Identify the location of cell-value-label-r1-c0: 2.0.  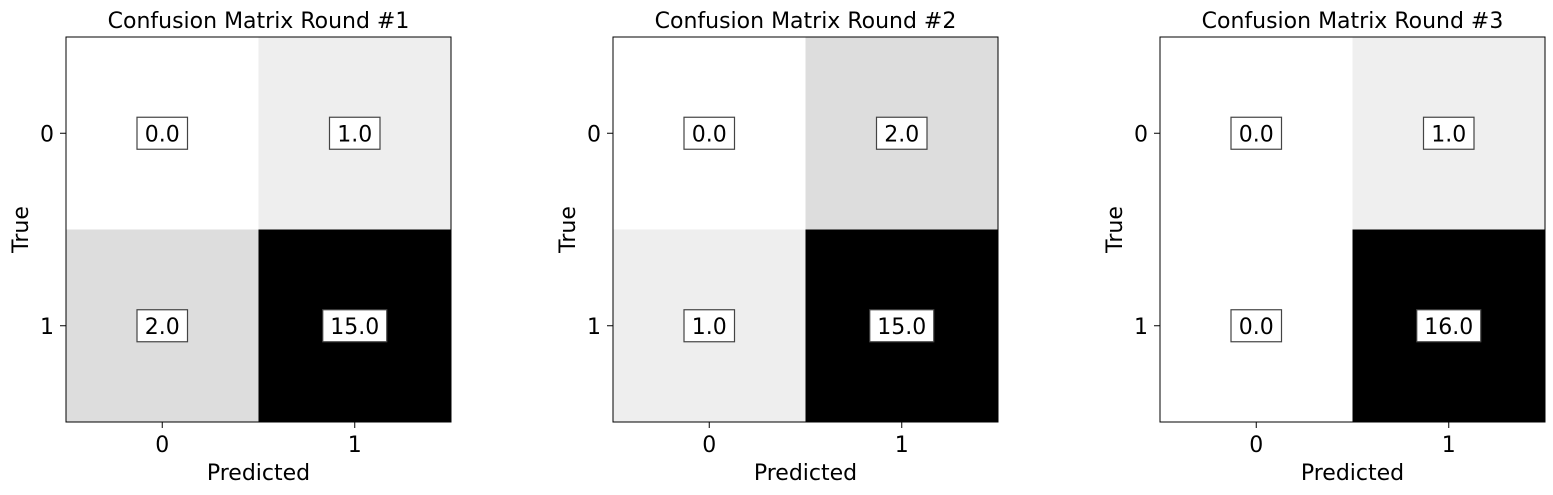
(162, 327).